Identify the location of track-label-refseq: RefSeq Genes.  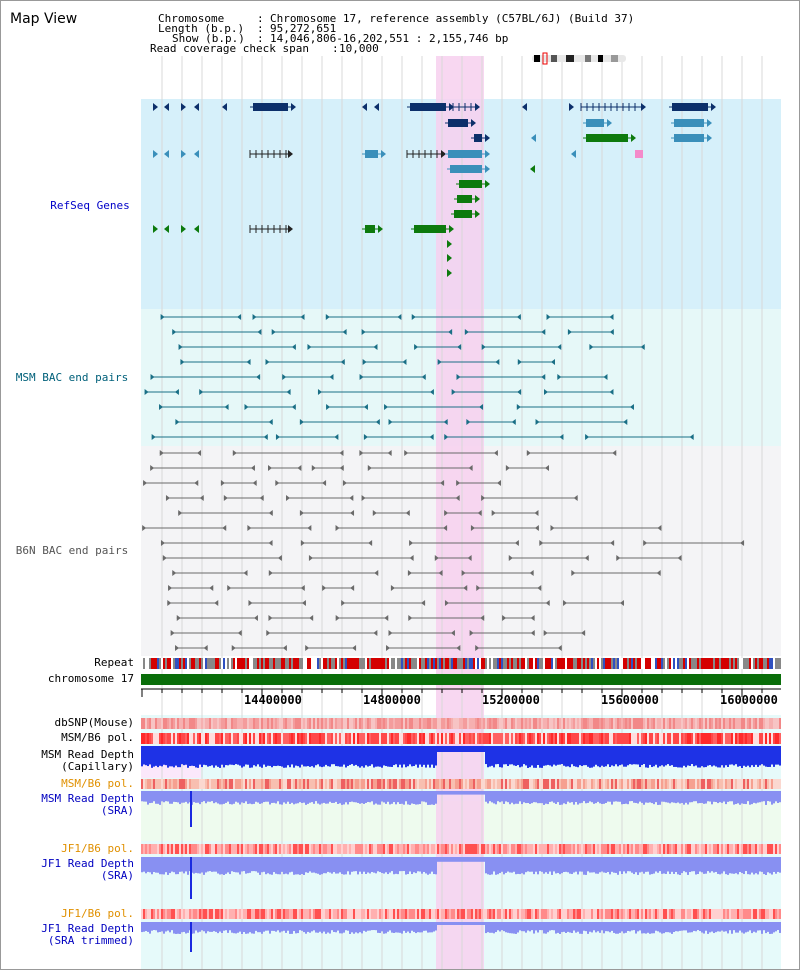
(90, 205).